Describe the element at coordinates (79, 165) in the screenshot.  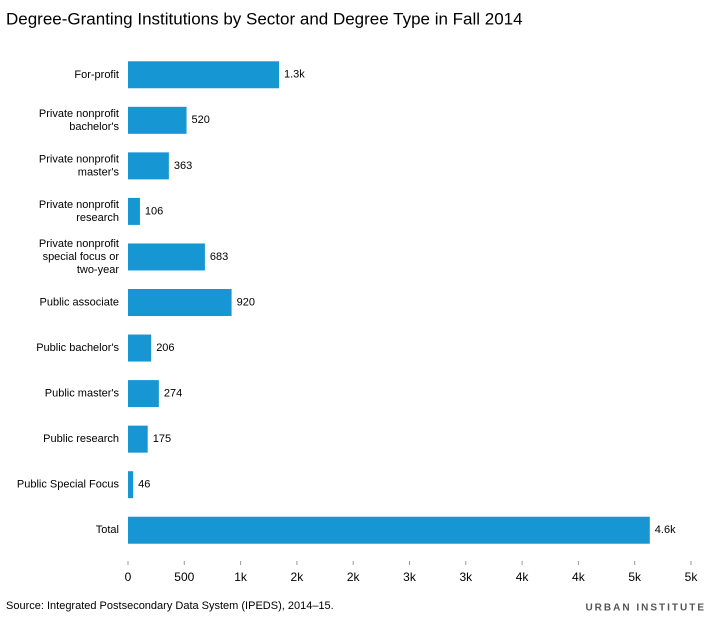
I see `y-tick-label: Private nonprofit master's` at that location.